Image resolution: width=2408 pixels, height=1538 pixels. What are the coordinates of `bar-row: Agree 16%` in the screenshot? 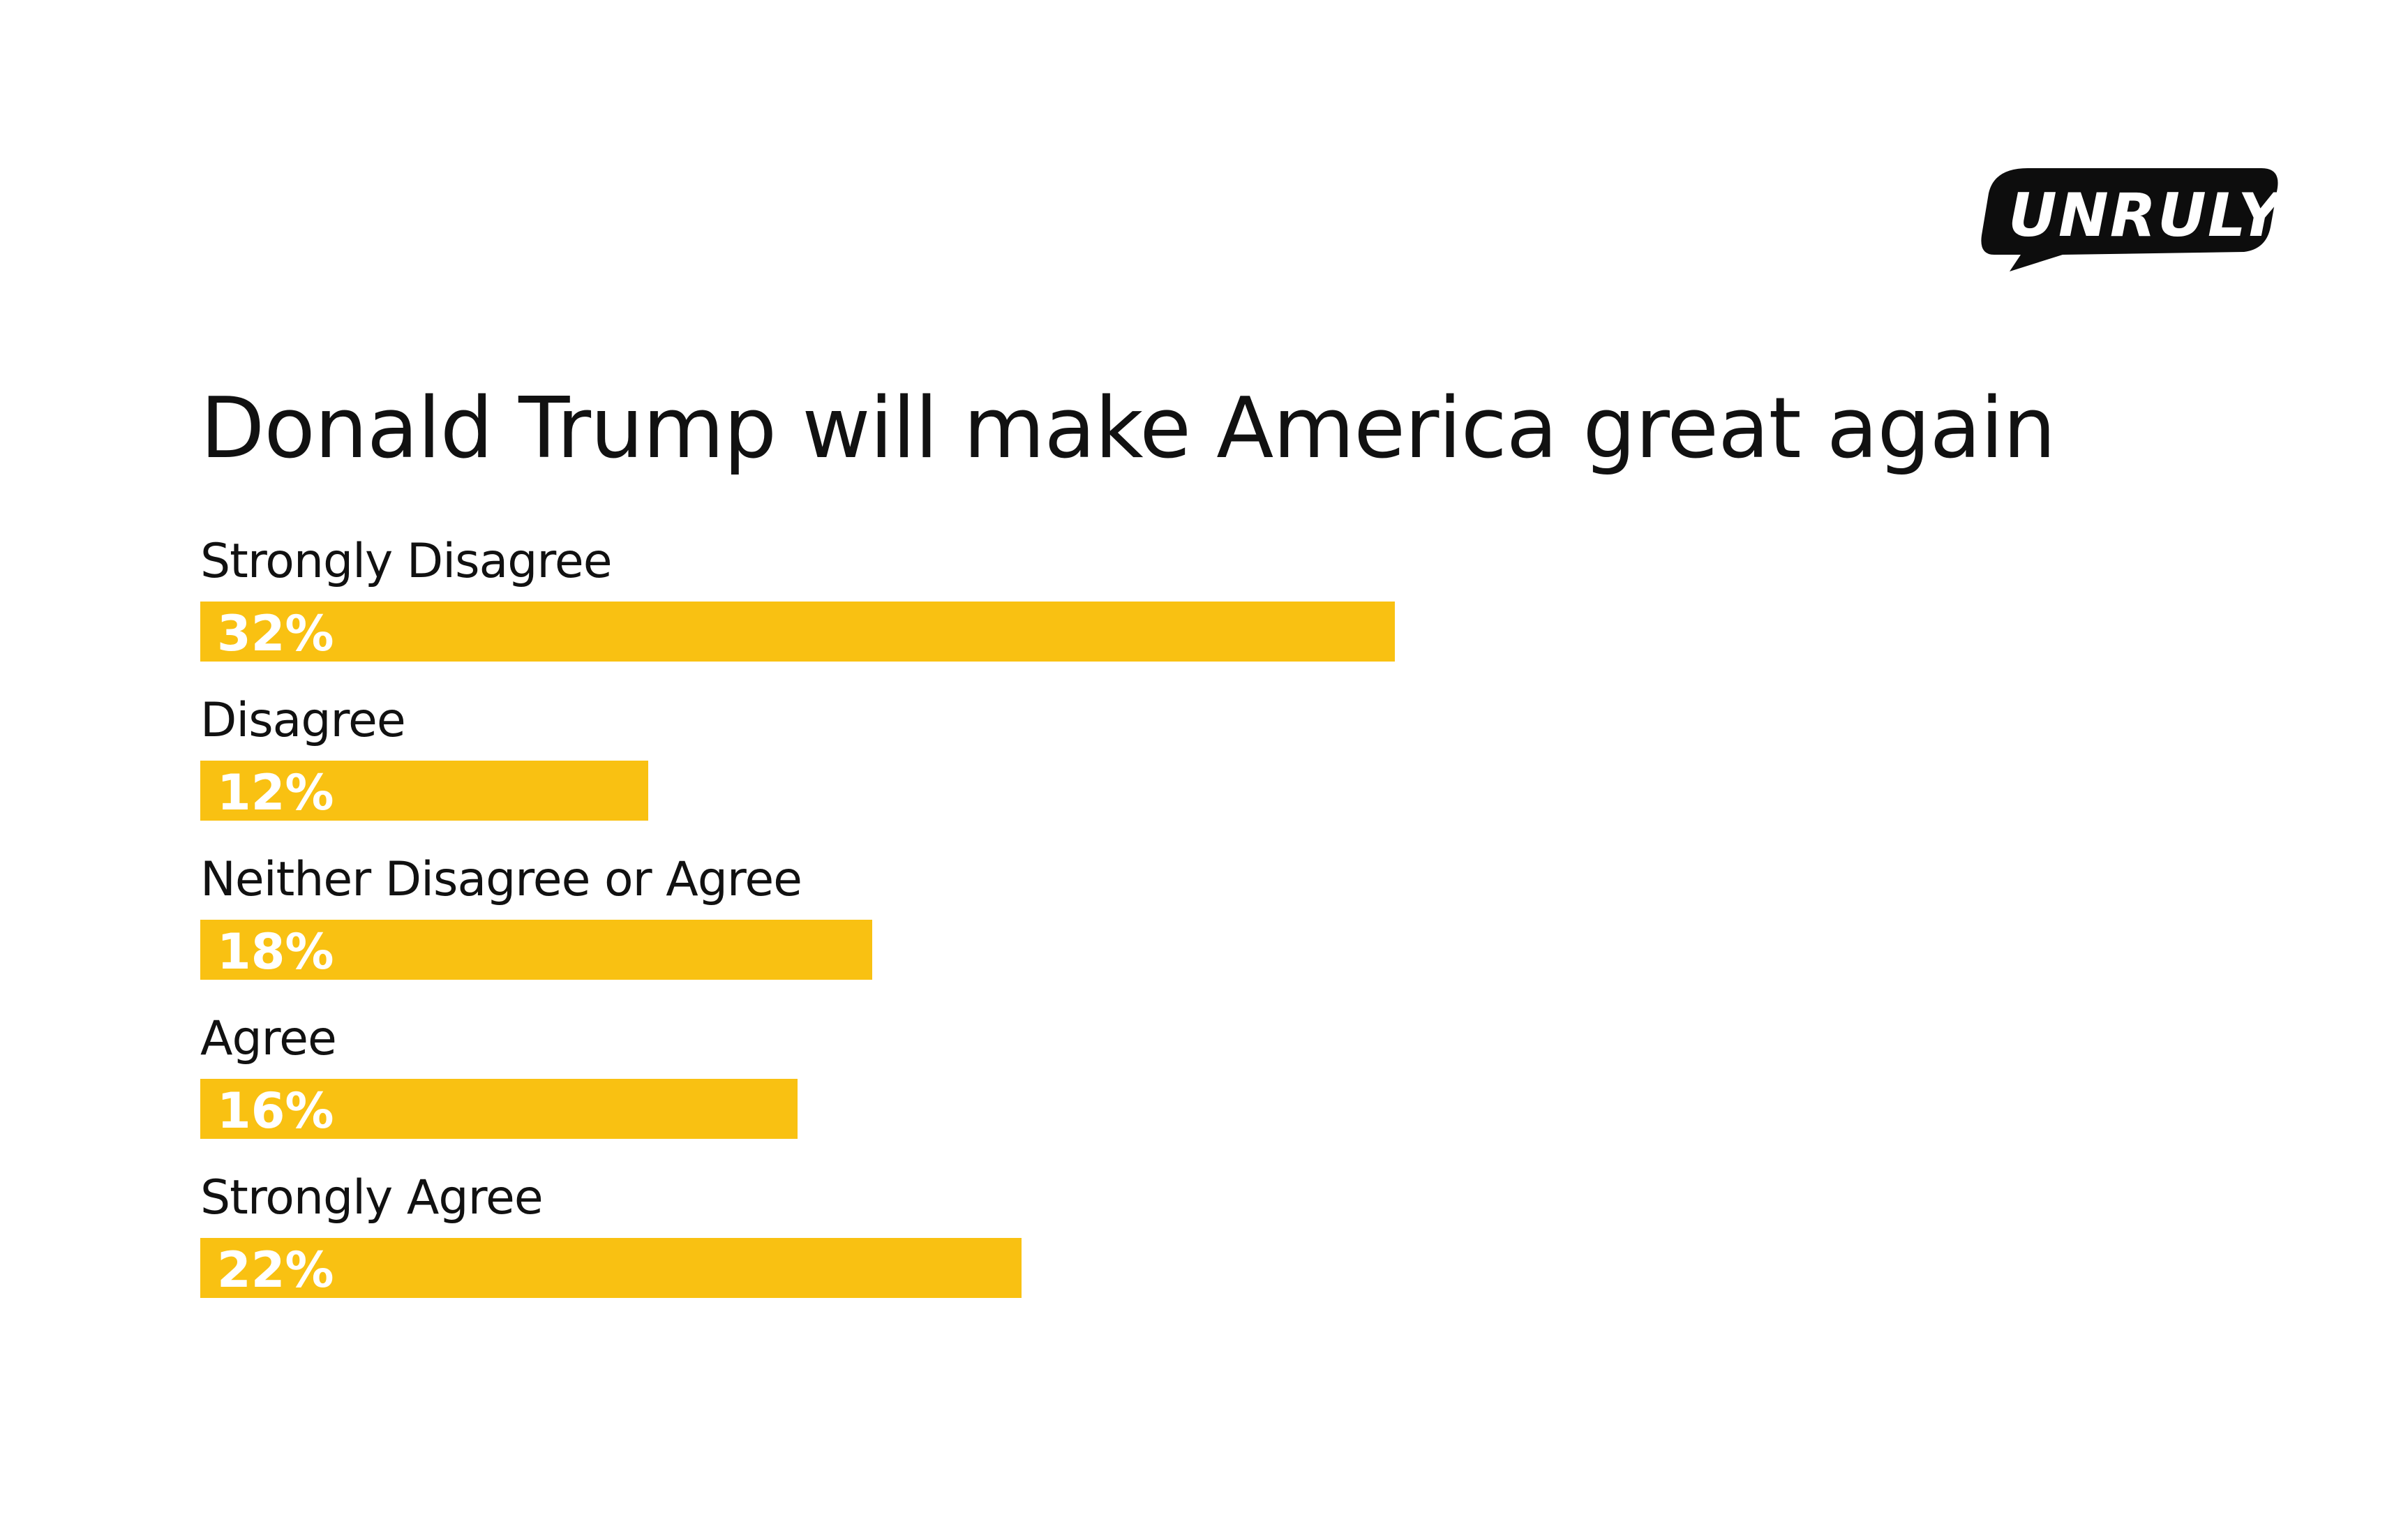 It's located at (1072, 1077).